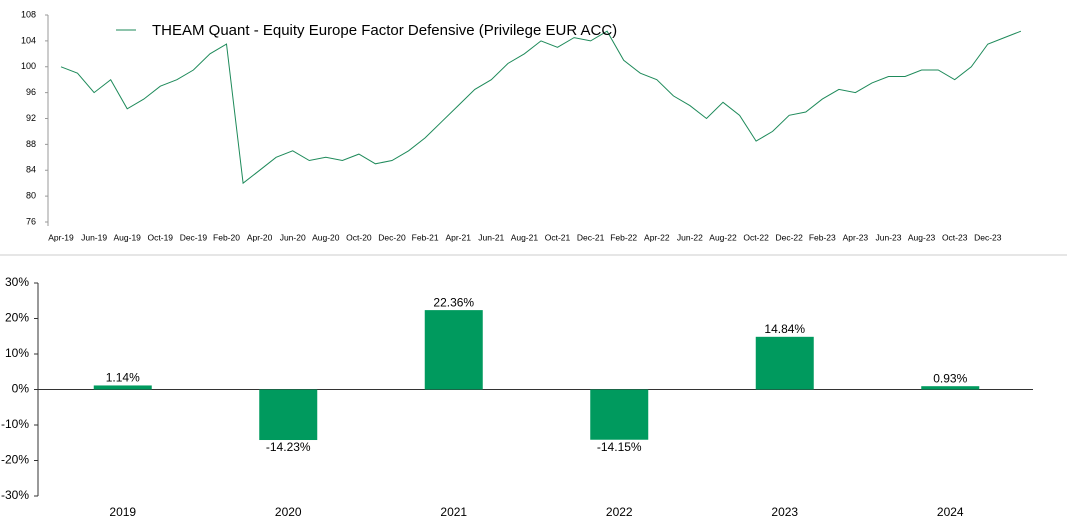 Image resolution: width=1067 pixels, height=518 pixels. I want to click on x-tick-label: Aug-22, so click(723, 237).